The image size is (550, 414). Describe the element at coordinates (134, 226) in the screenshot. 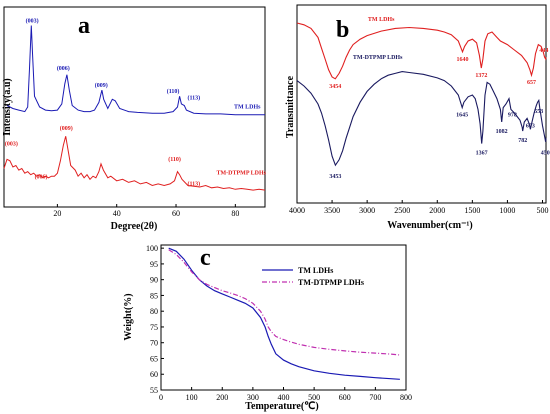

I see `panel-a-xlabel: Degree(2θ)` at that location.